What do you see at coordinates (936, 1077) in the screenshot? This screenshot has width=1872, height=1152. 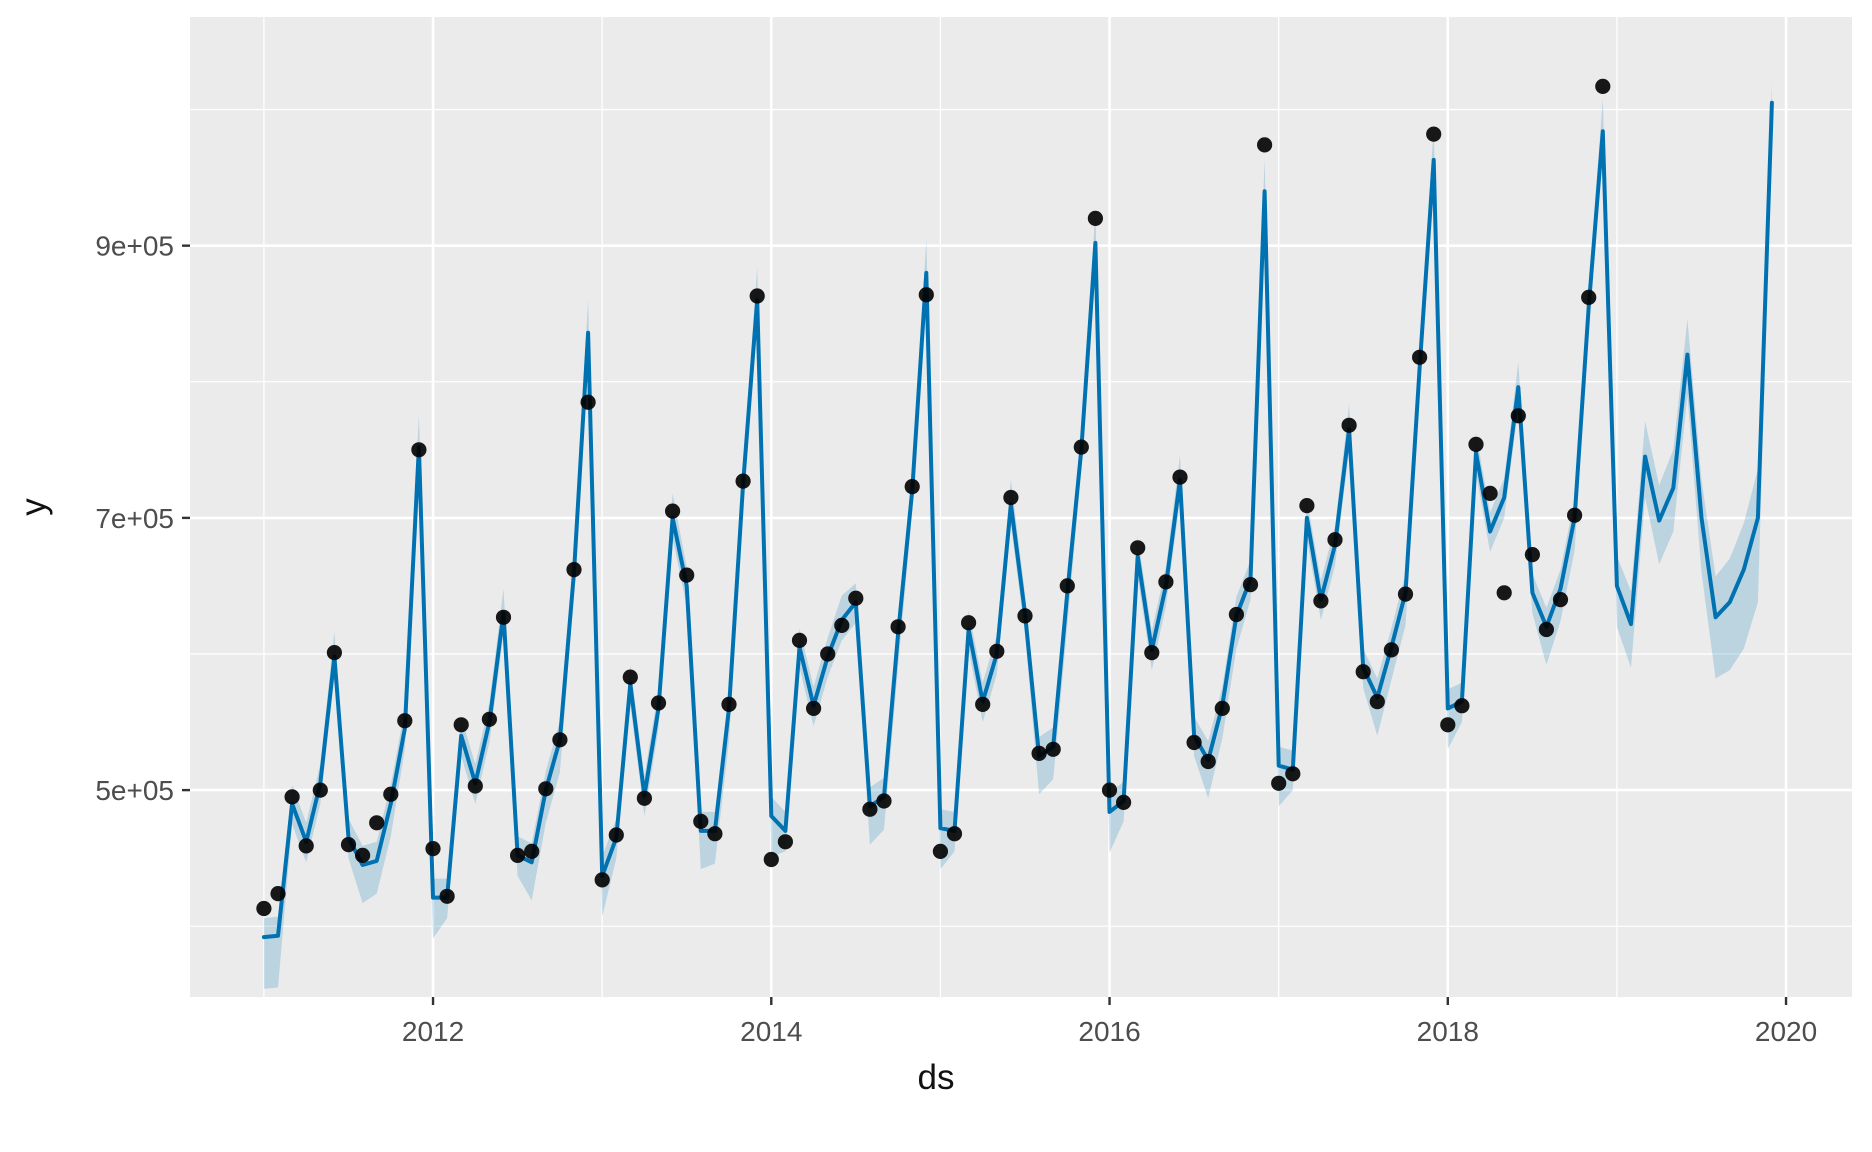 I see `x-axis-title: ds` at bounding box center [936, 1077].